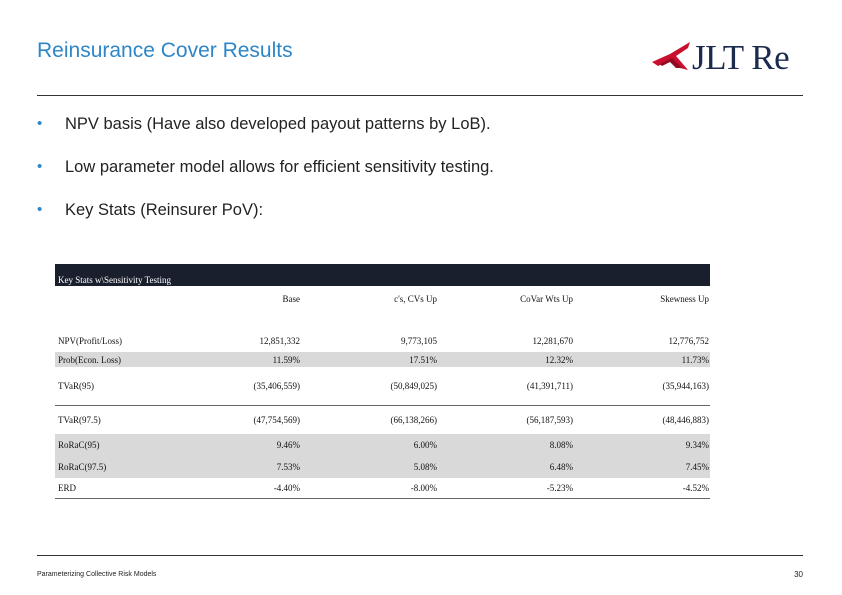  I want to click on footer-divider, so click(420, 555).